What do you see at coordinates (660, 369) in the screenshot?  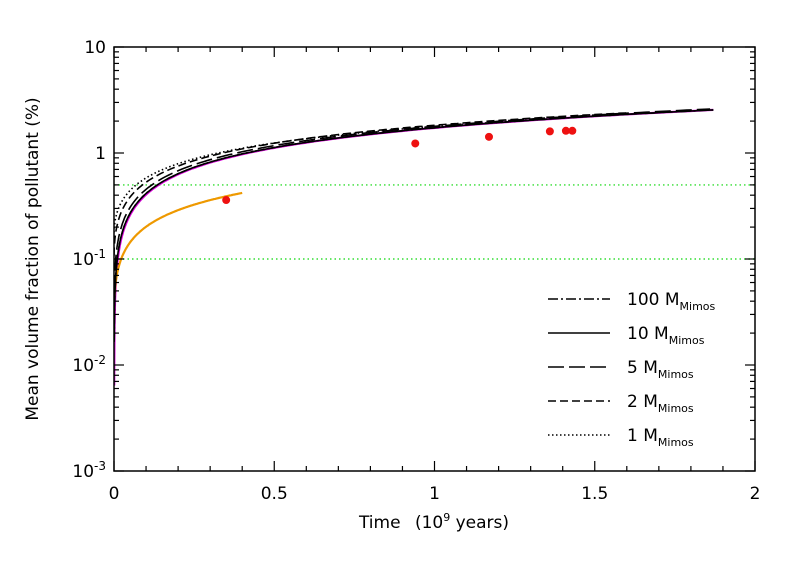 I see `legend-label-2: 5 MMimos` at bounding box center [660, 369].